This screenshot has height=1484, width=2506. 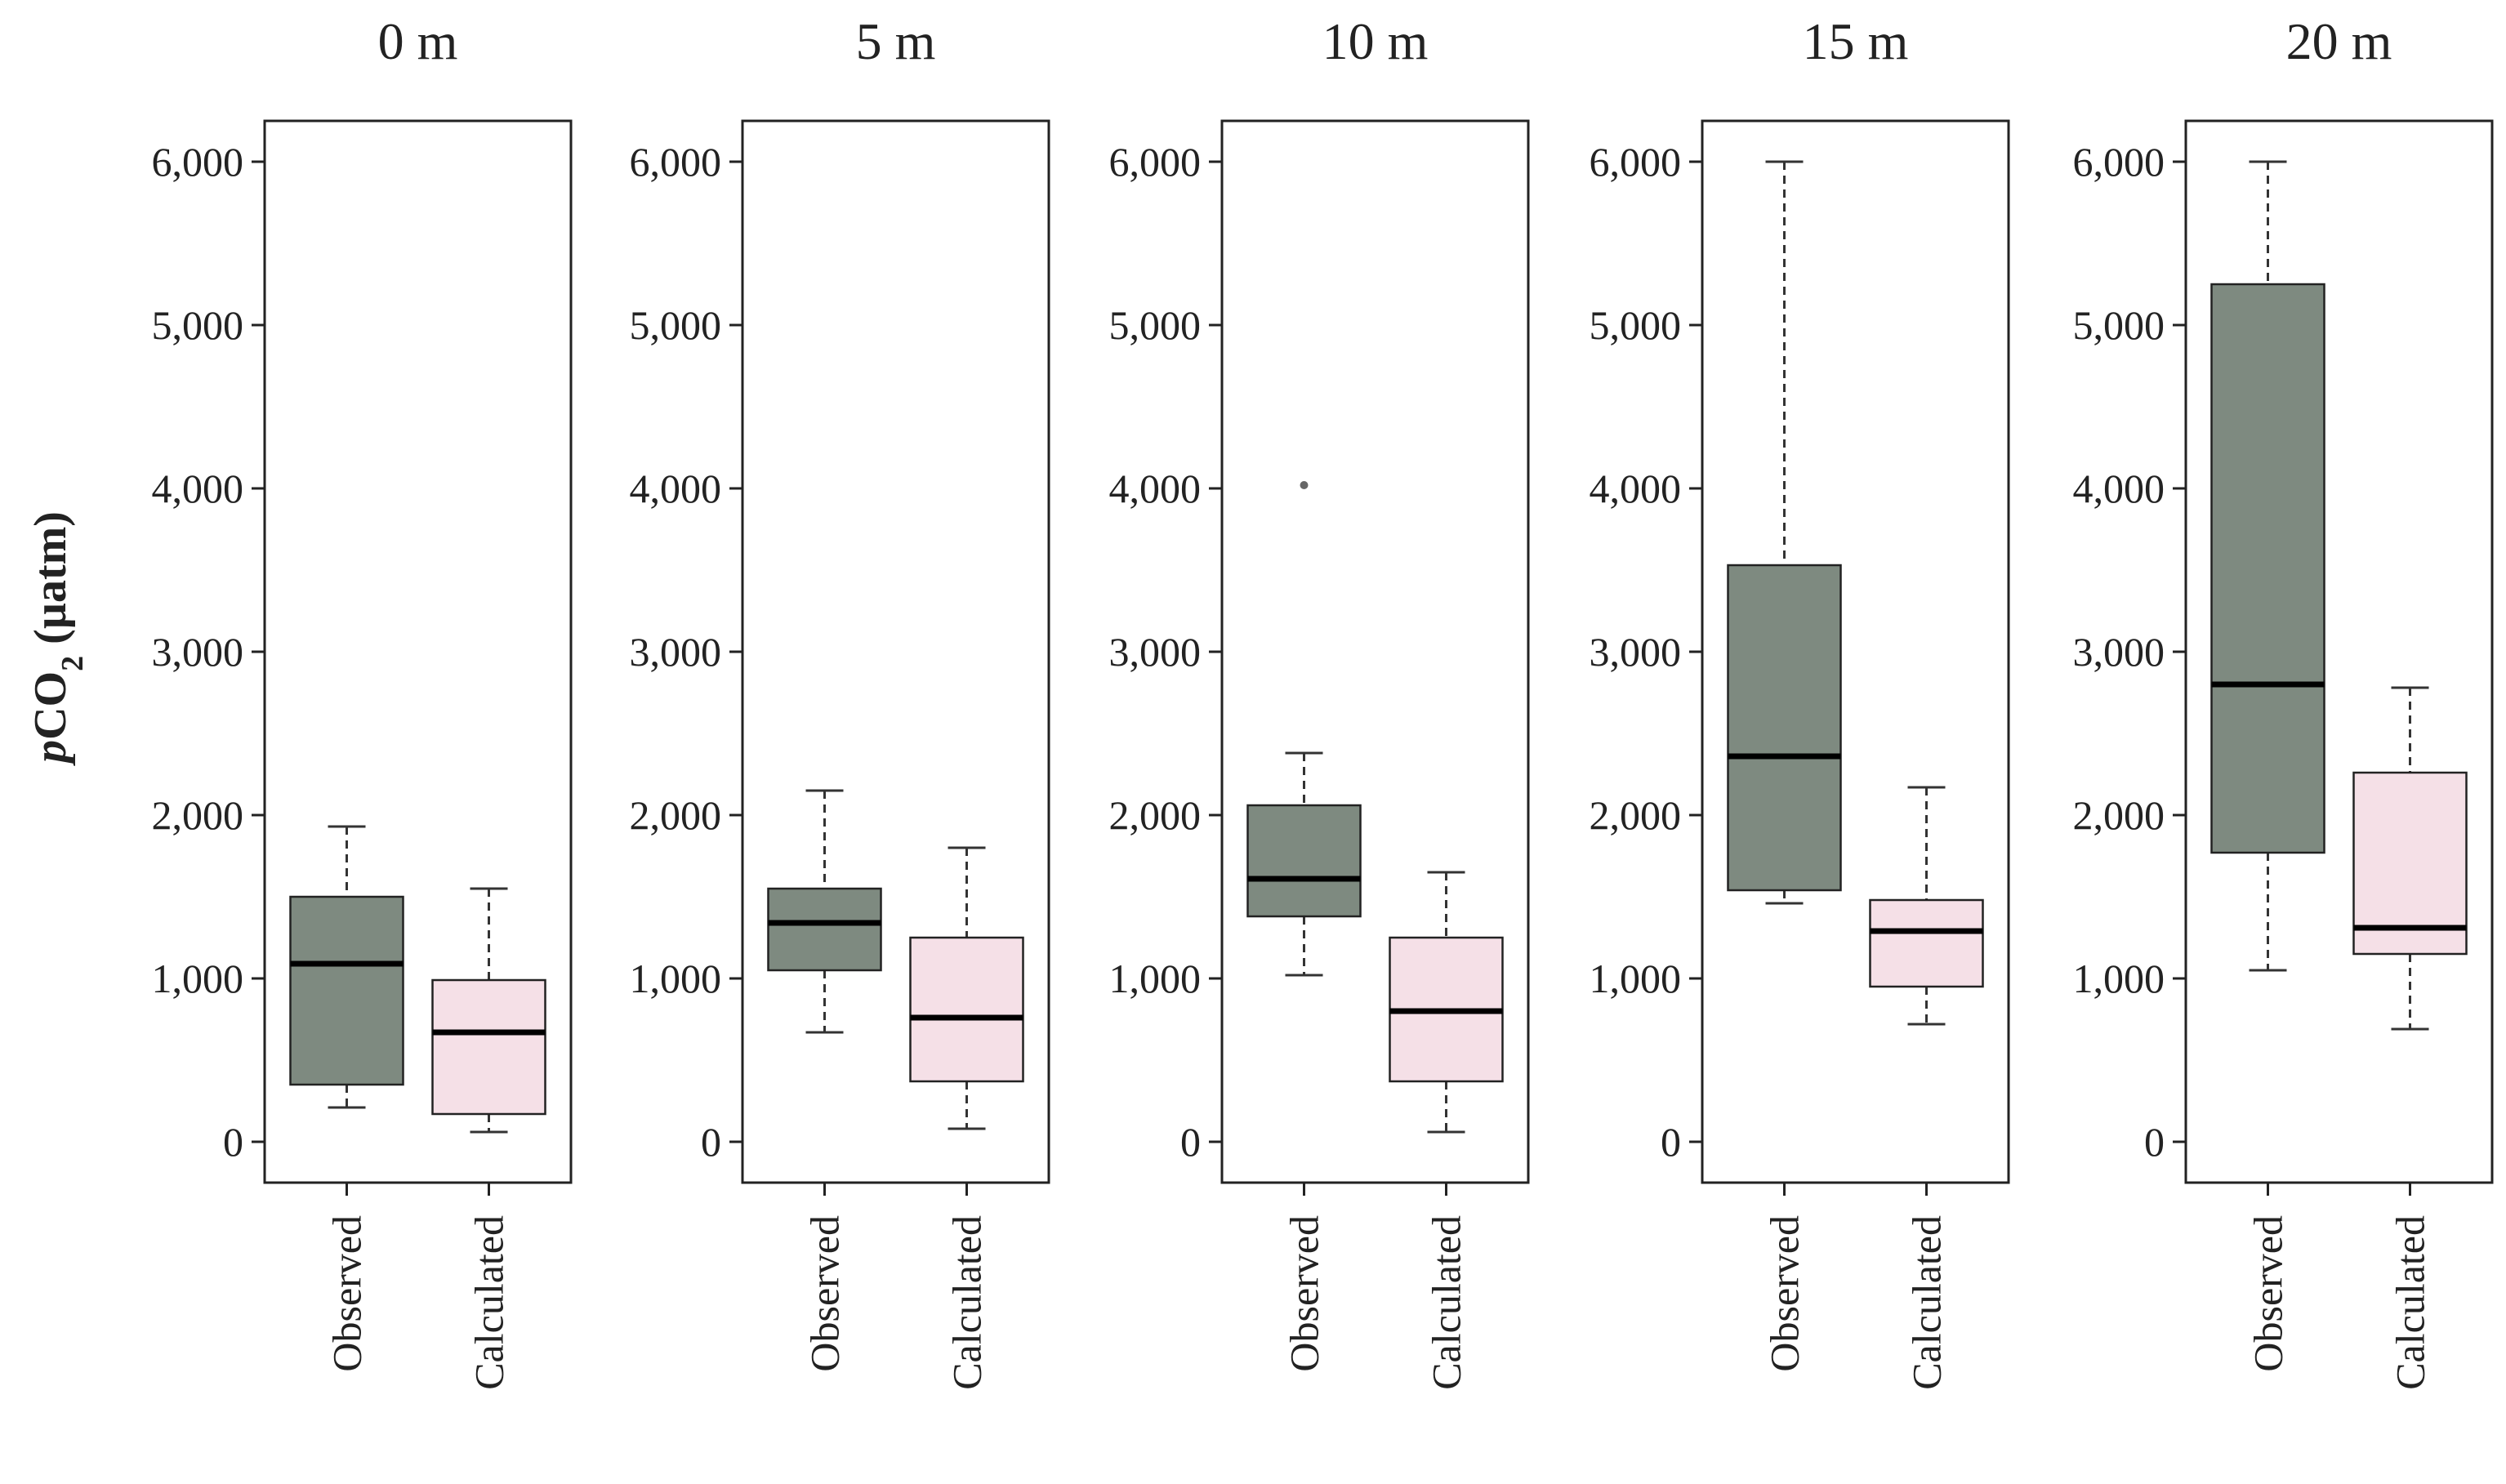 I want to click on panel-title: 20 m, so click(x=2339, y=41).